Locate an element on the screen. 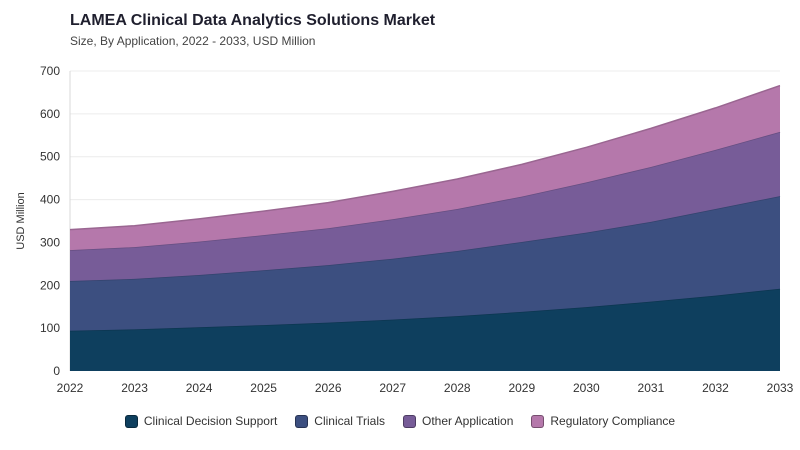  x-tick-label: 2024 is located at coordinates (199, 388).